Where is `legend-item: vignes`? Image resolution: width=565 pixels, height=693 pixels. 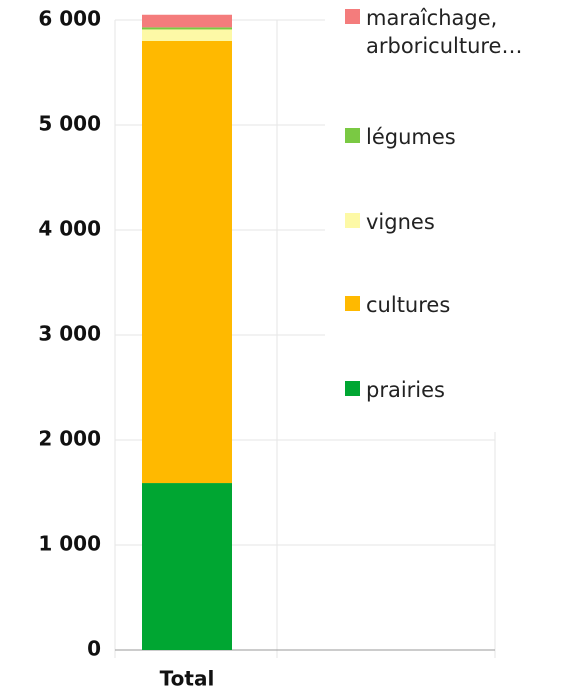 legend-item: vignes is located at coordinates (450, 222).